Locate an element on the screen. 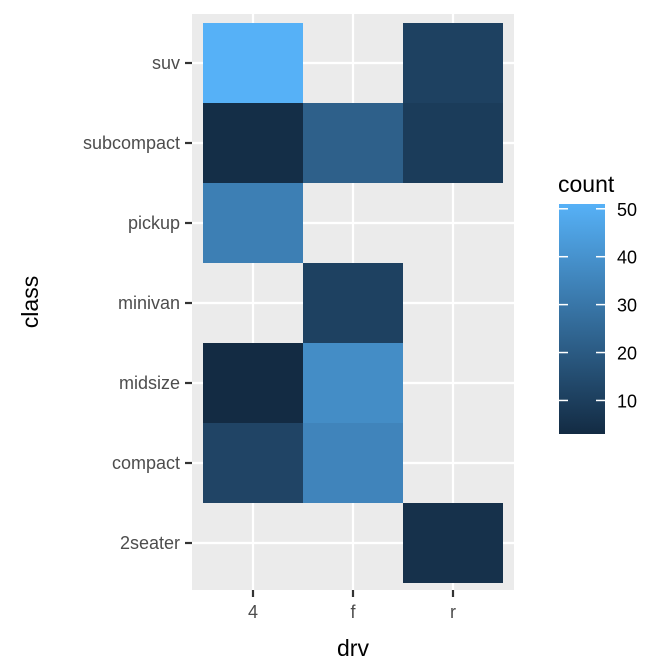 The width and height of the screenshot is (672, 672). legend-tick-label: 50 is located at coordinates (627, 210).